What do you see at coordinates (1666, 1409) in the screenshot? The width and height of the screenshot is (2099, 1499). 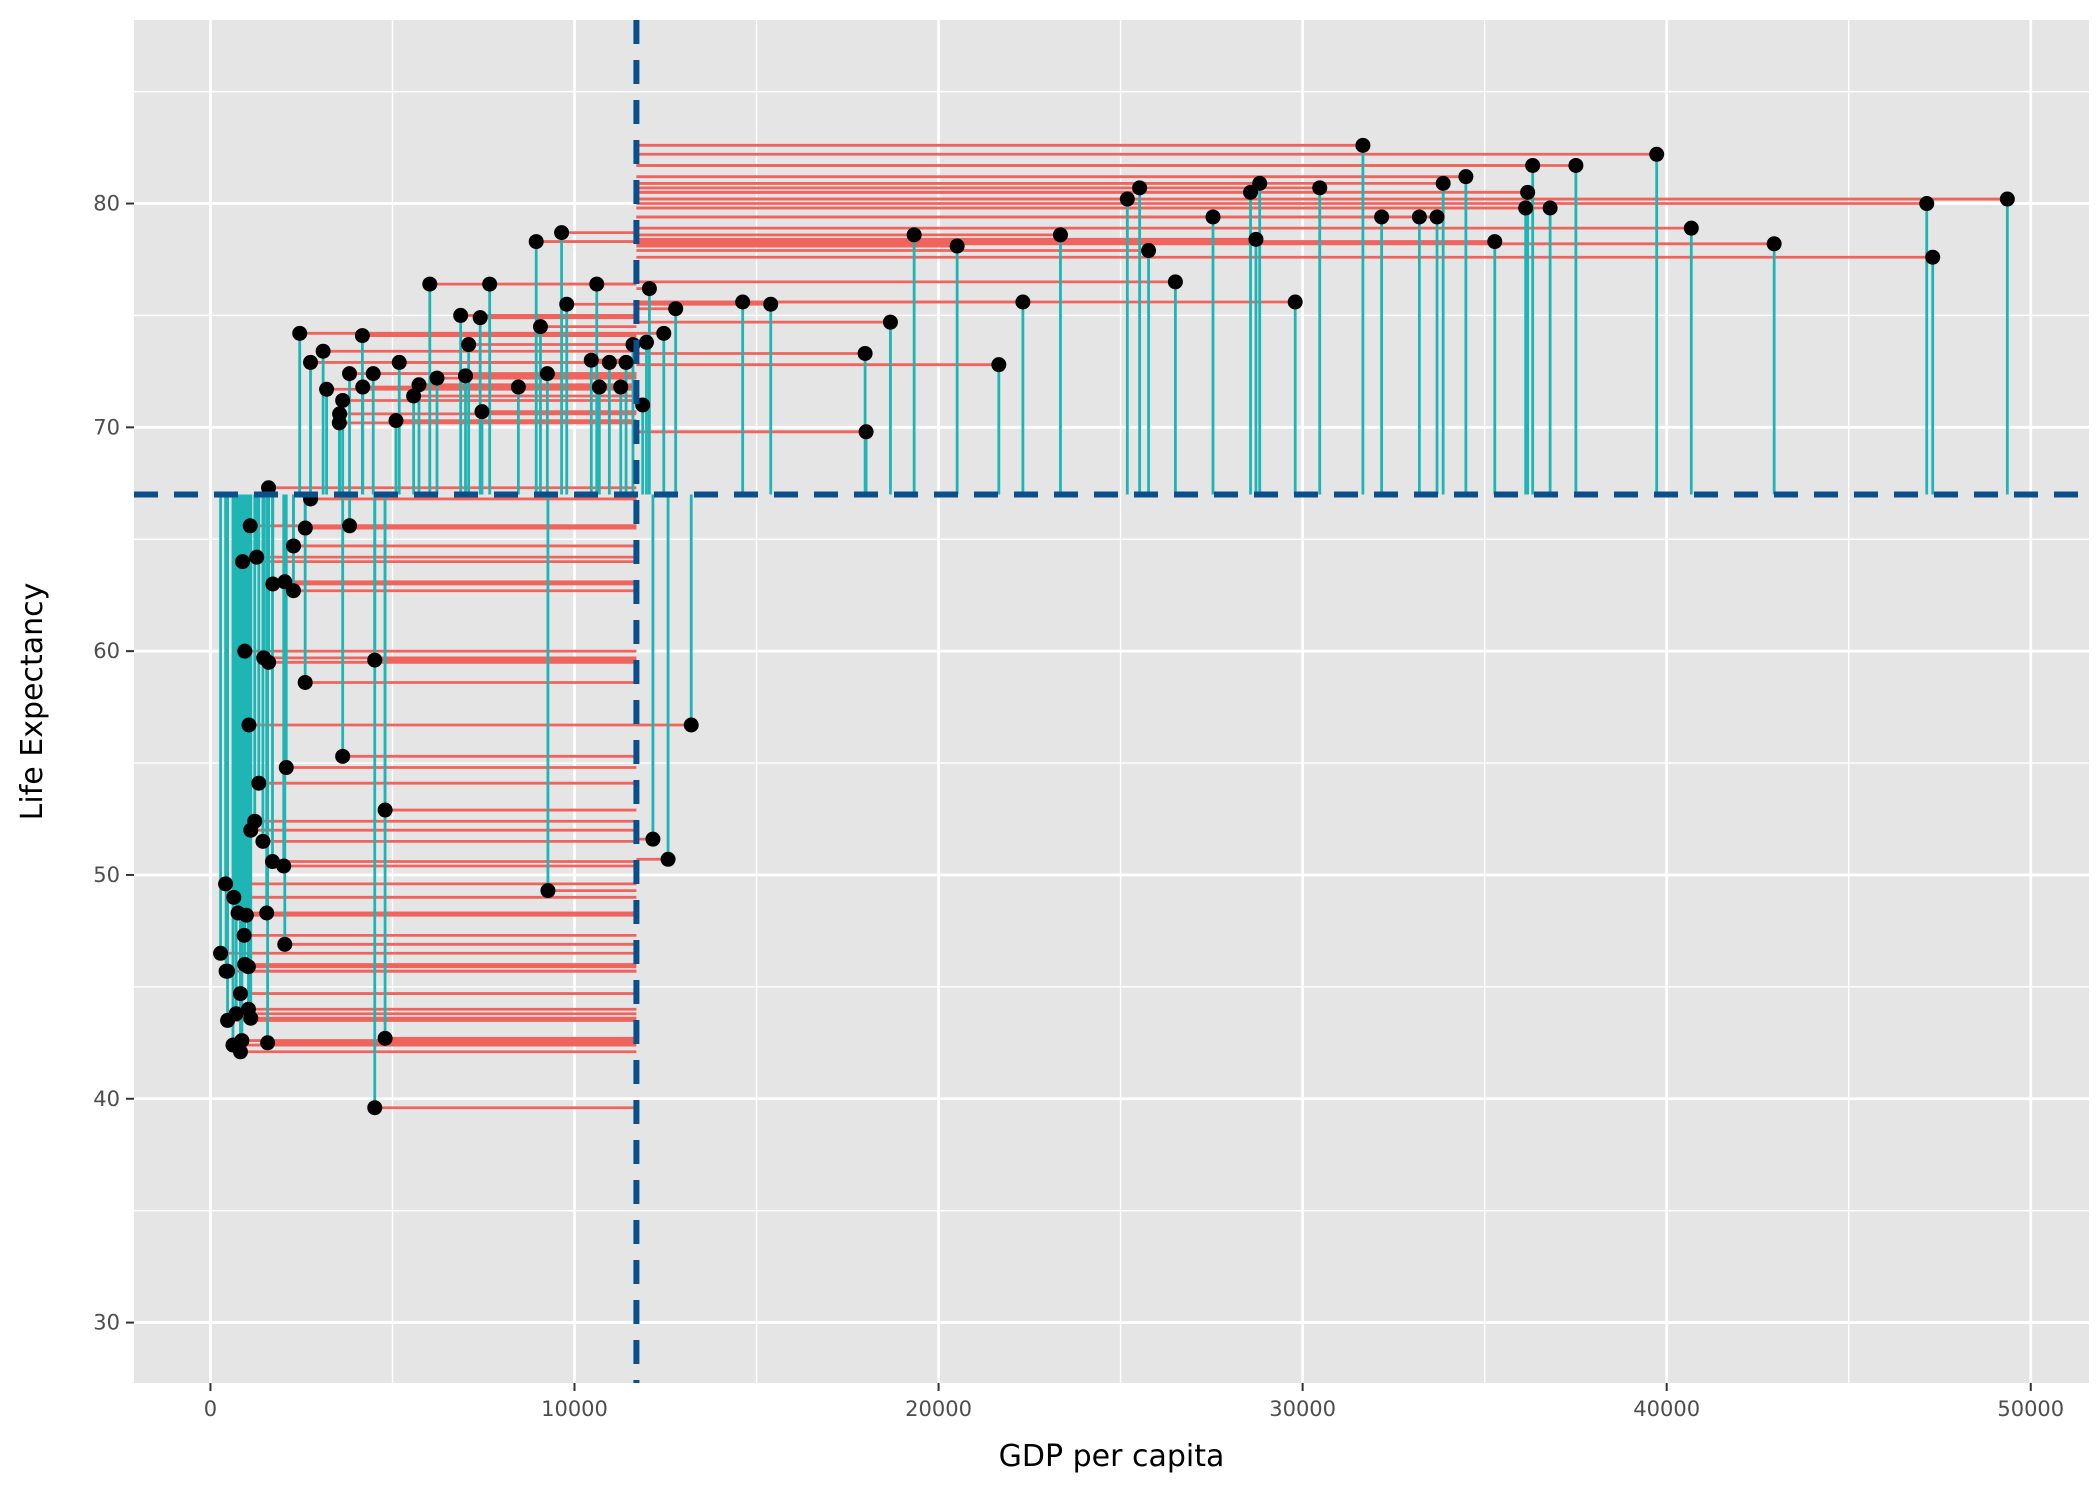 I see `x-tick-label: 40000` at bounding box center [1666, 1409].